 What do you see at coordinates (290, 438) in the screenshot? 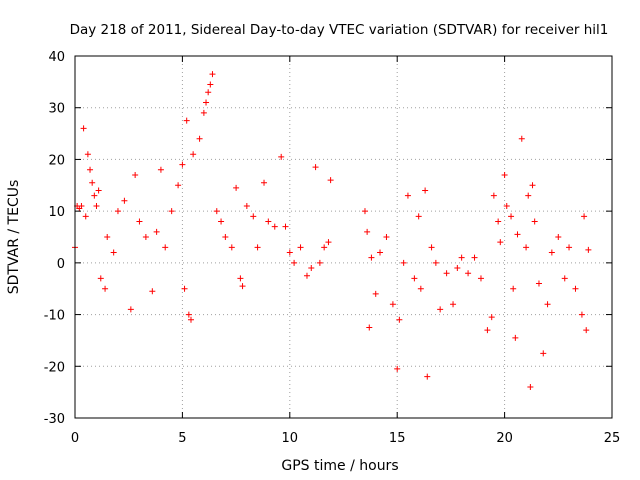
I see `x-tick-label: 10` at bounding box center [290, 438].